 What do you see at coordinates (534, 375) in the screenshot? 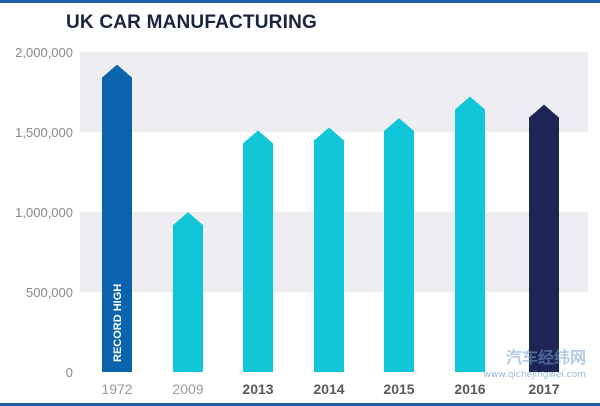
I see `watermark-url: www.qichejingwei.com` at bounding box center [534, 375].